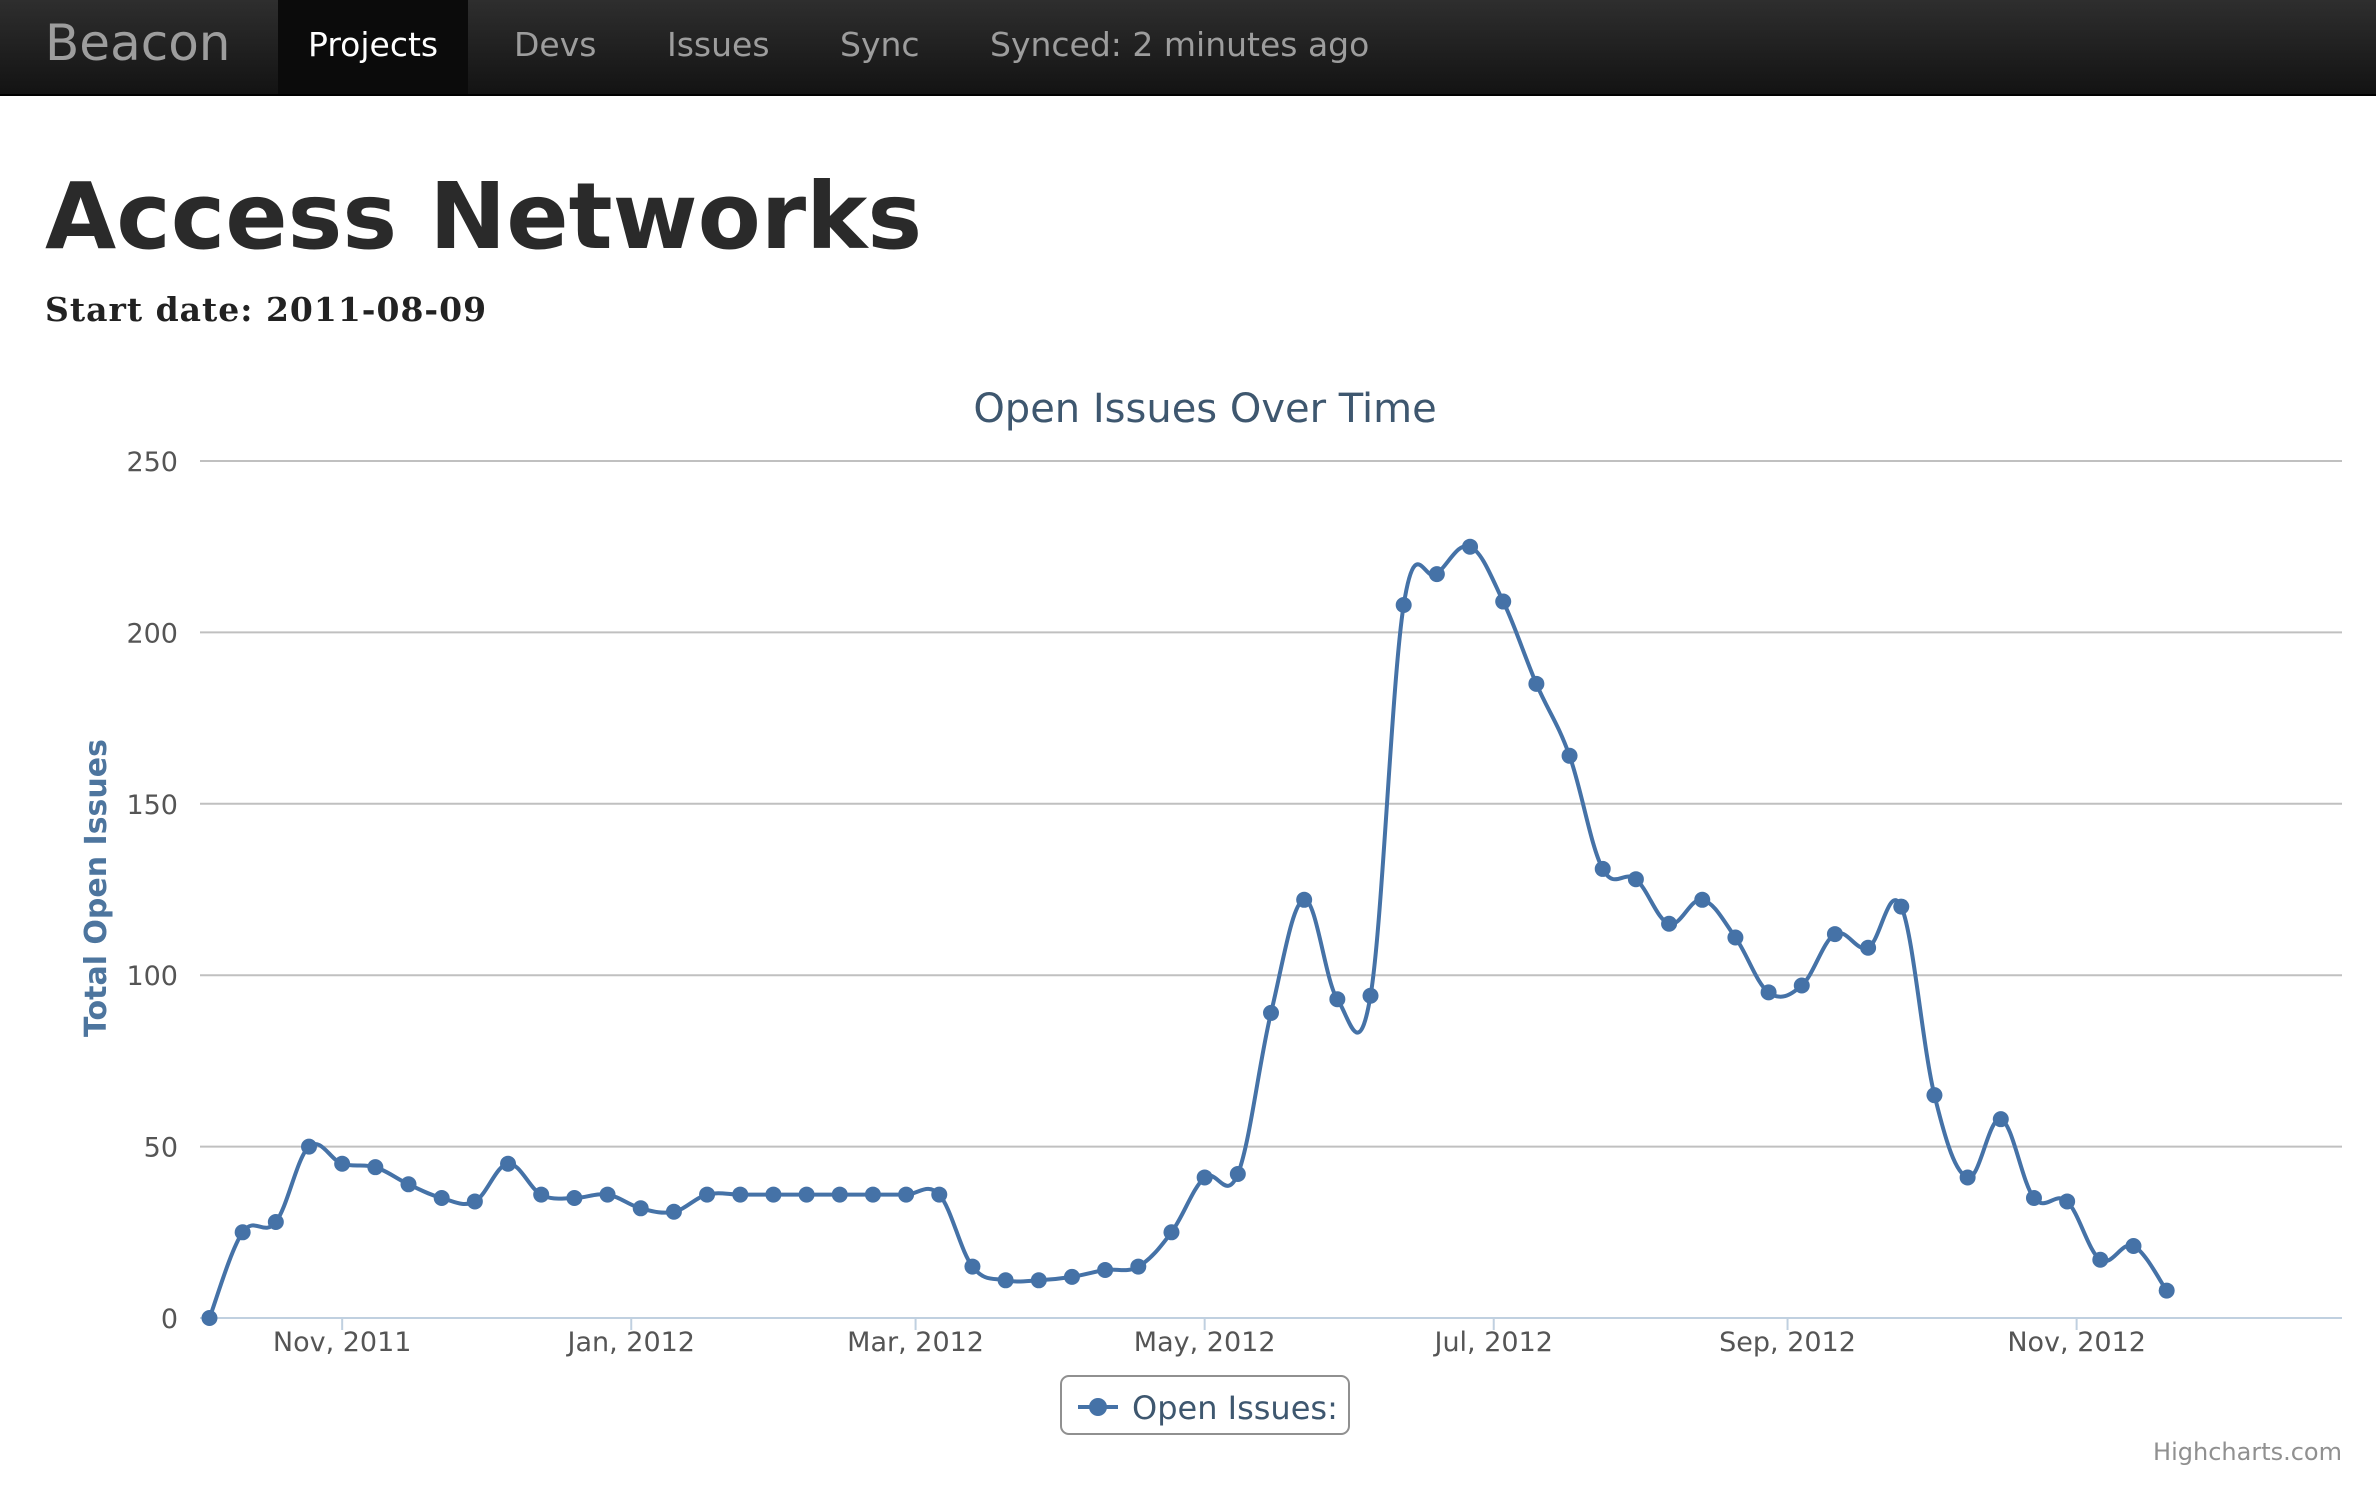 This screenshot has height=1490, width=2376. What do you see at coordinates (152, 462) in the screenshot?
I see `y-tick-label: 250` at bounding box center [152, 462].